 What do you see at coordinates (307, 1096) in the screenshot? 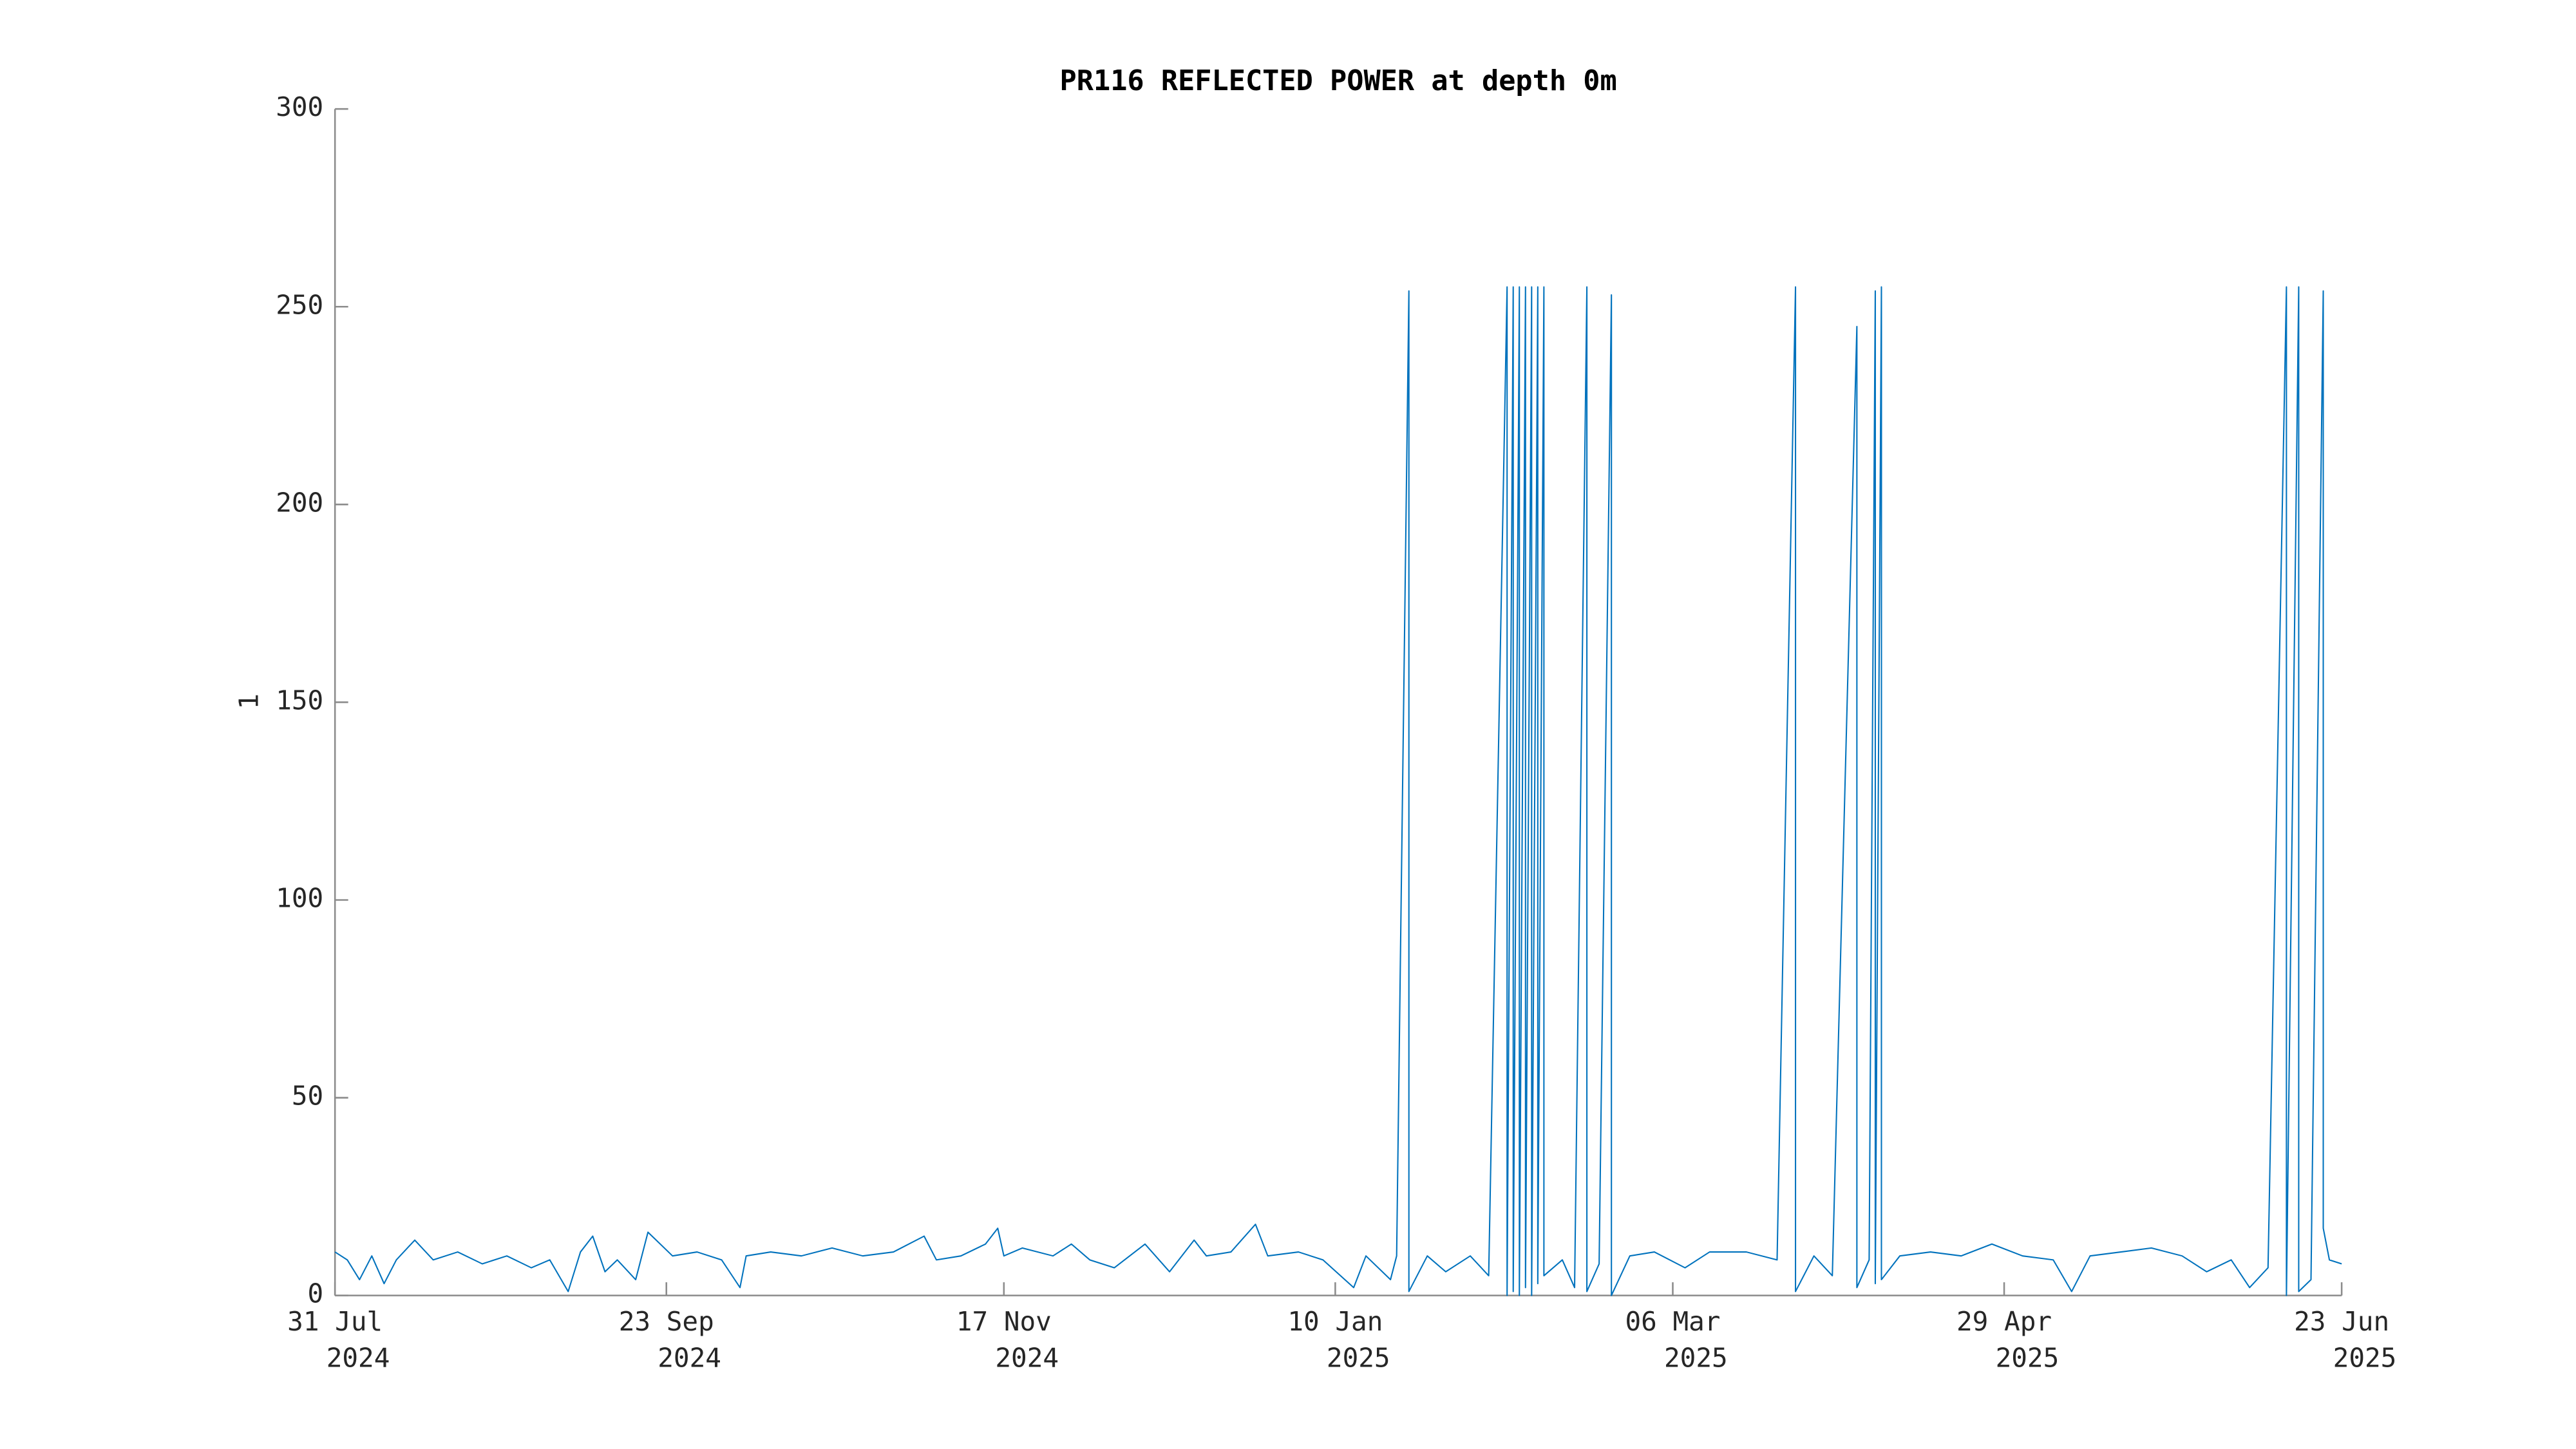
I see `y-tick-label: 50` at bounding box center [307, 1096].